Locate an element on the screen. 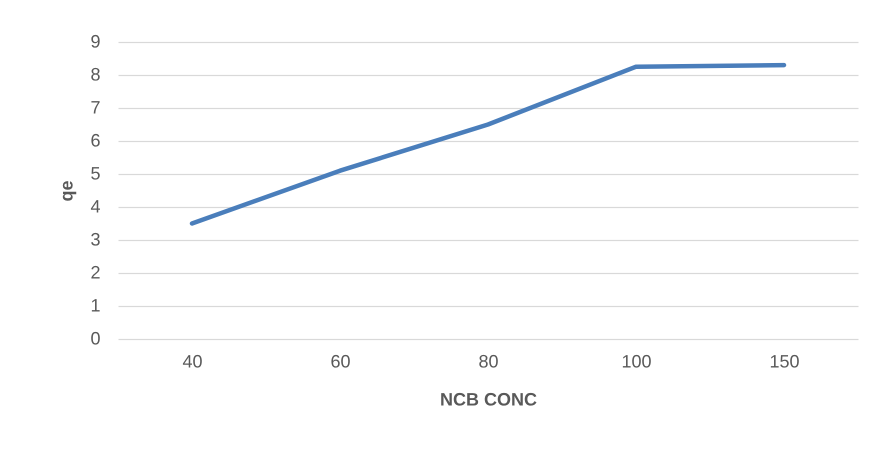 The width and height of the screenshot is (873, 449). y-tick-label: 4 is located at coordinates (95, 206).